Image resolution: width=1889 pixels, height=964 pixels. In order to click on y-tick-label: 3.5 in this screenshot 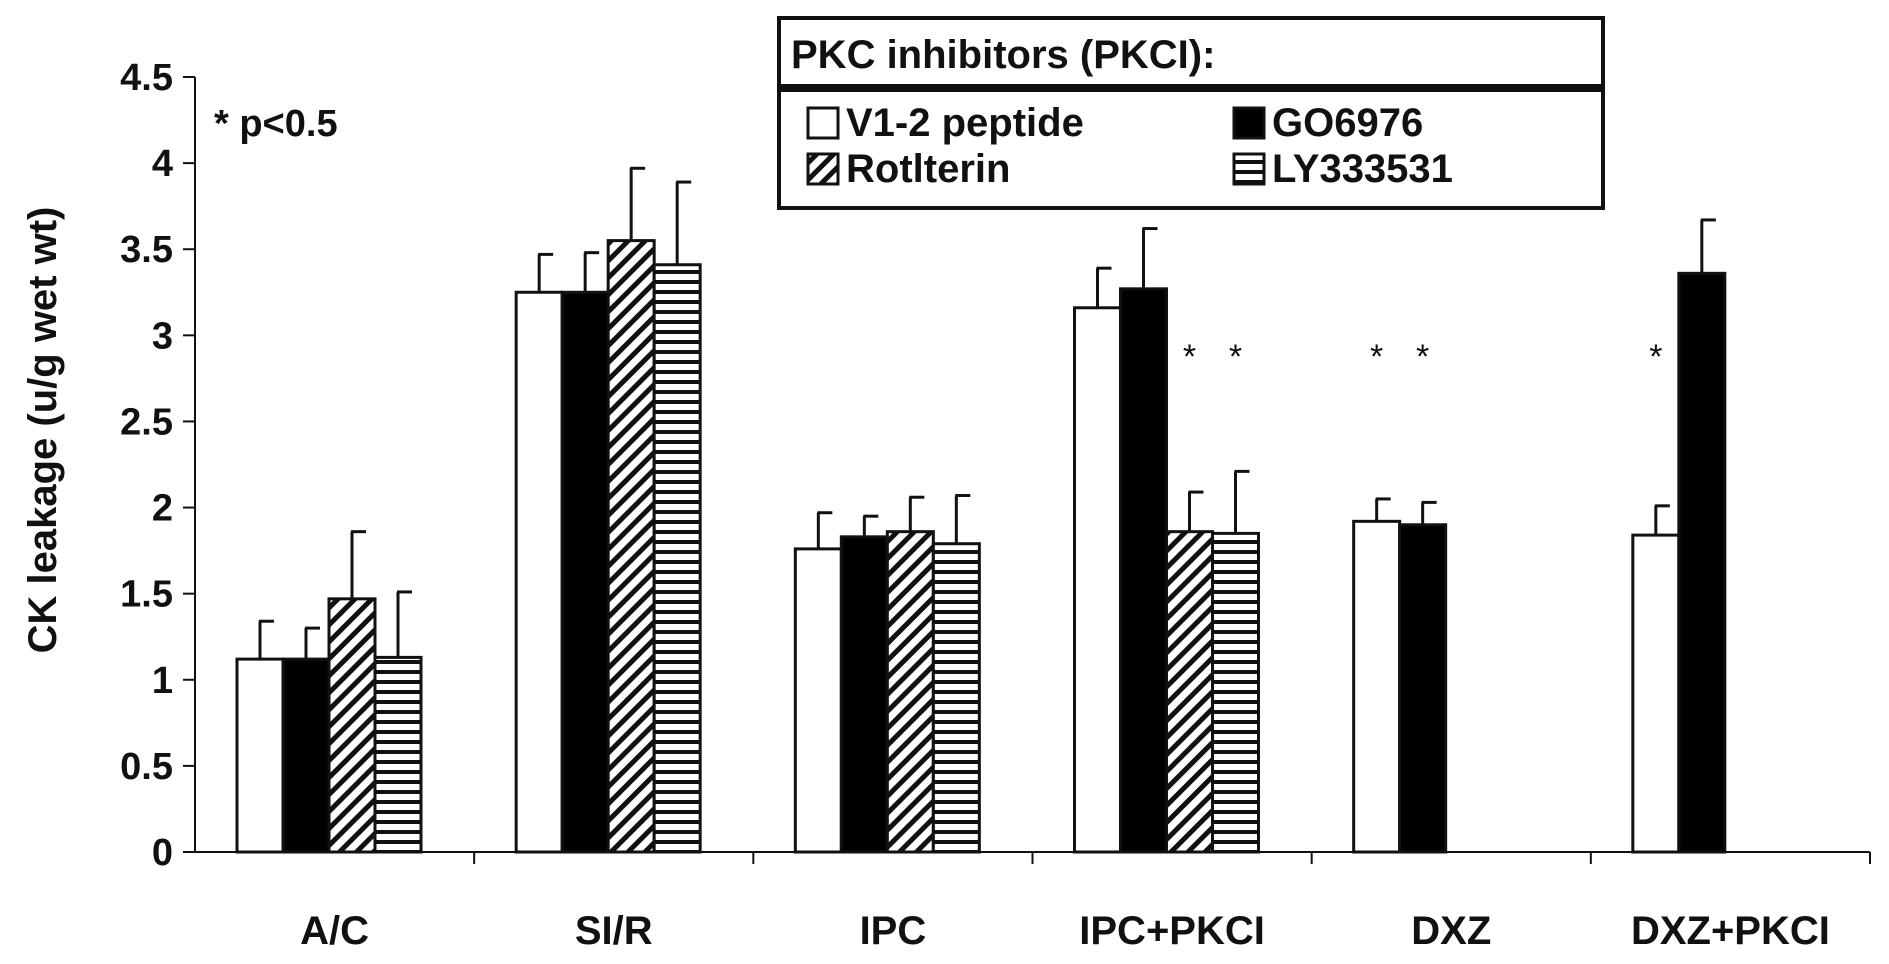, I will do `click(146, 250)`.